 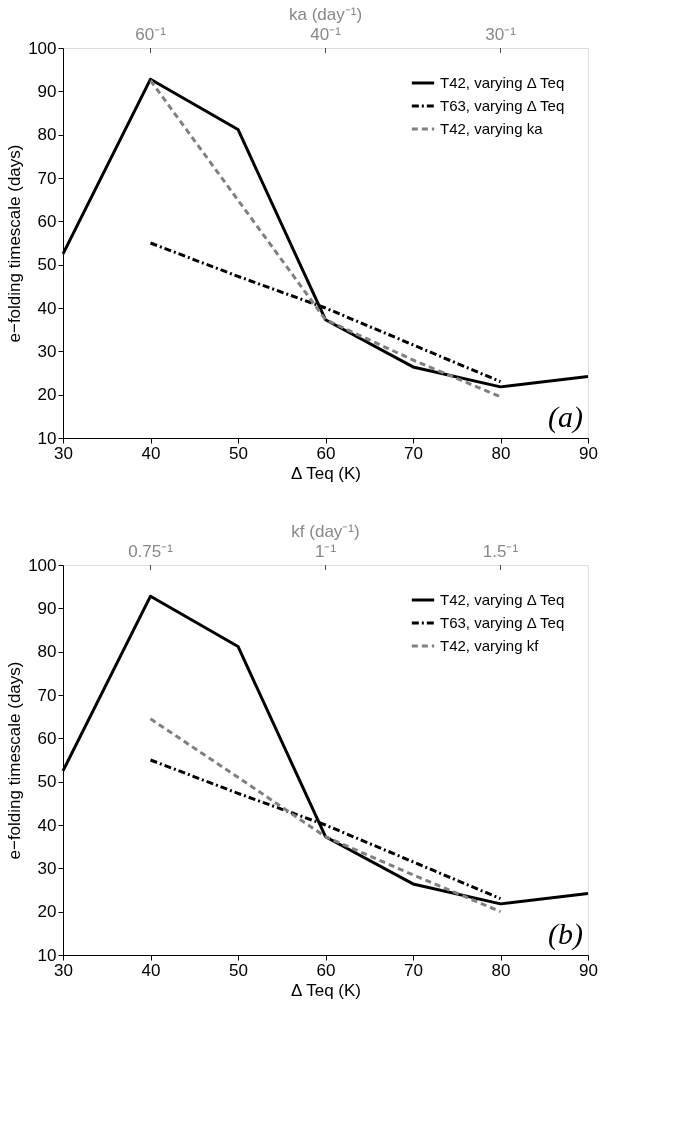 I want to click on text: 40⁻¹, so click(x=326, y=34).